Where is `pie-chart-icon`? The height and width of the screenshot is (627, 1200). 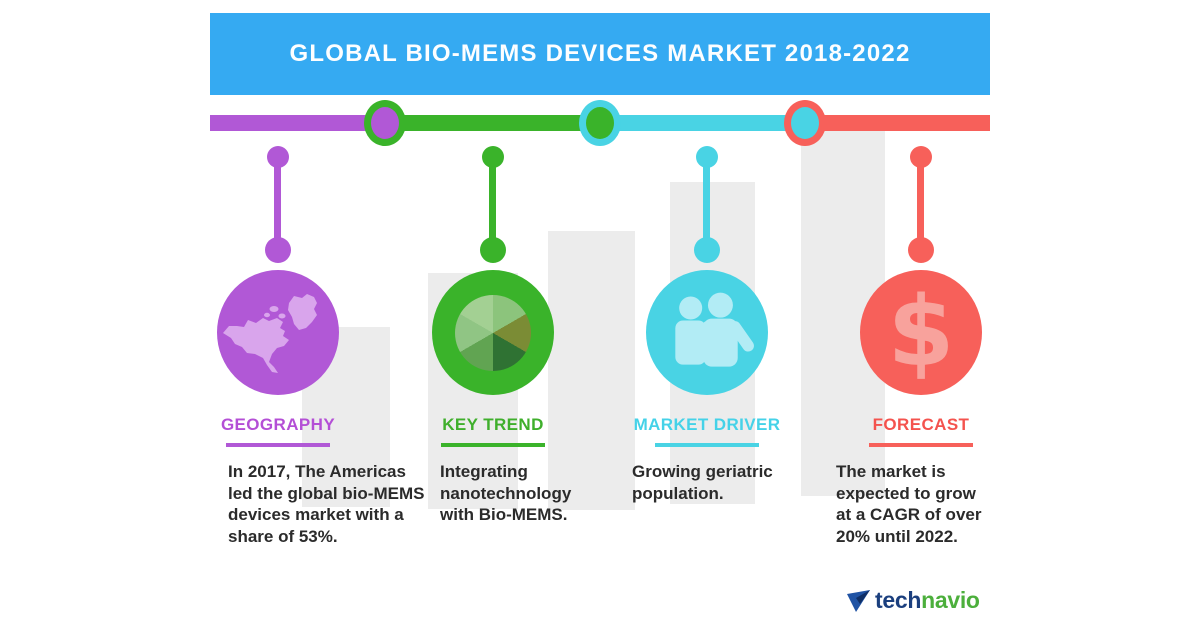 pie-chart-icon is located at coordinates (493, 332).